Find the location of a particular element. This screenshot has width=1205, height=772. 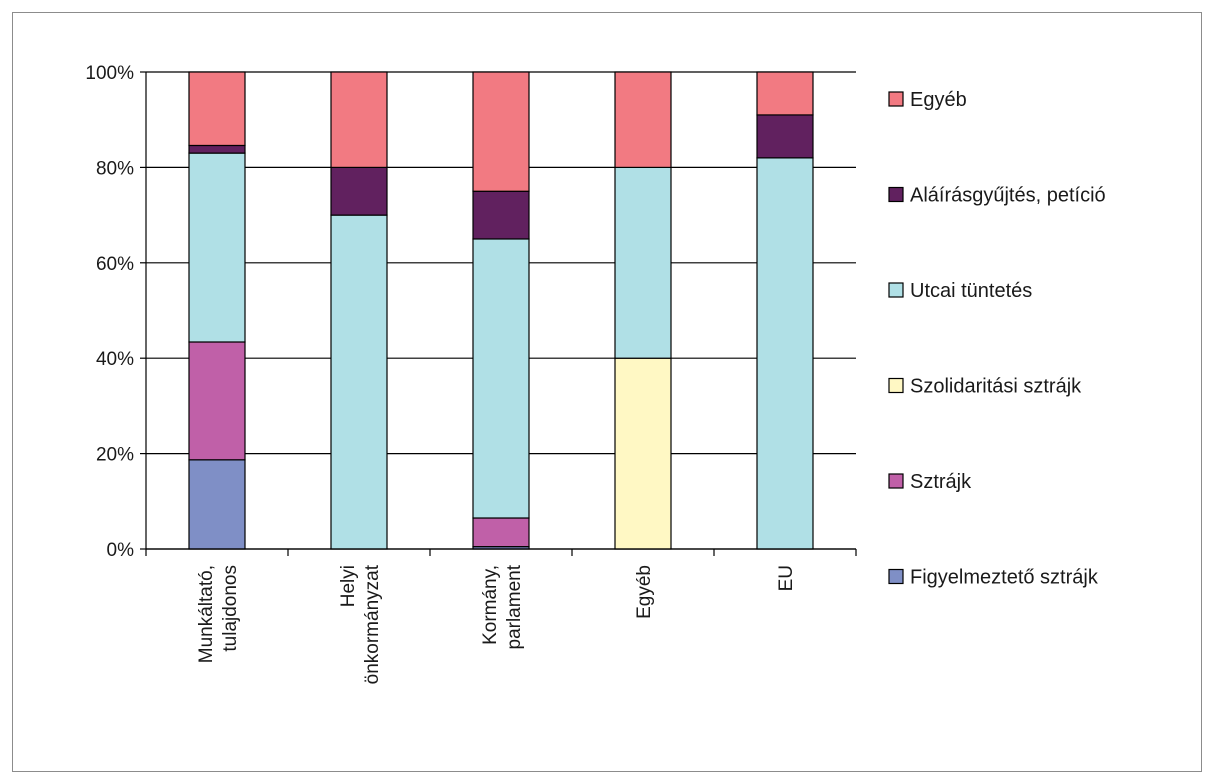

legend-label-figyelmezteto-sztrajk: Figyelmeztető sztrájk is located at coordinates (1004, 578).